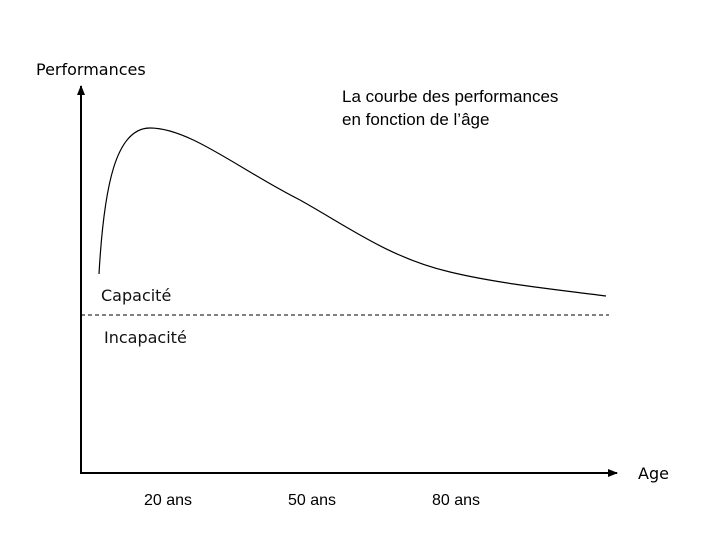  What do you see at coordinates (416, 119) in the screenshot?
I see `title-line-2: en fonction de l’âge` at bounding box center [416, 119].